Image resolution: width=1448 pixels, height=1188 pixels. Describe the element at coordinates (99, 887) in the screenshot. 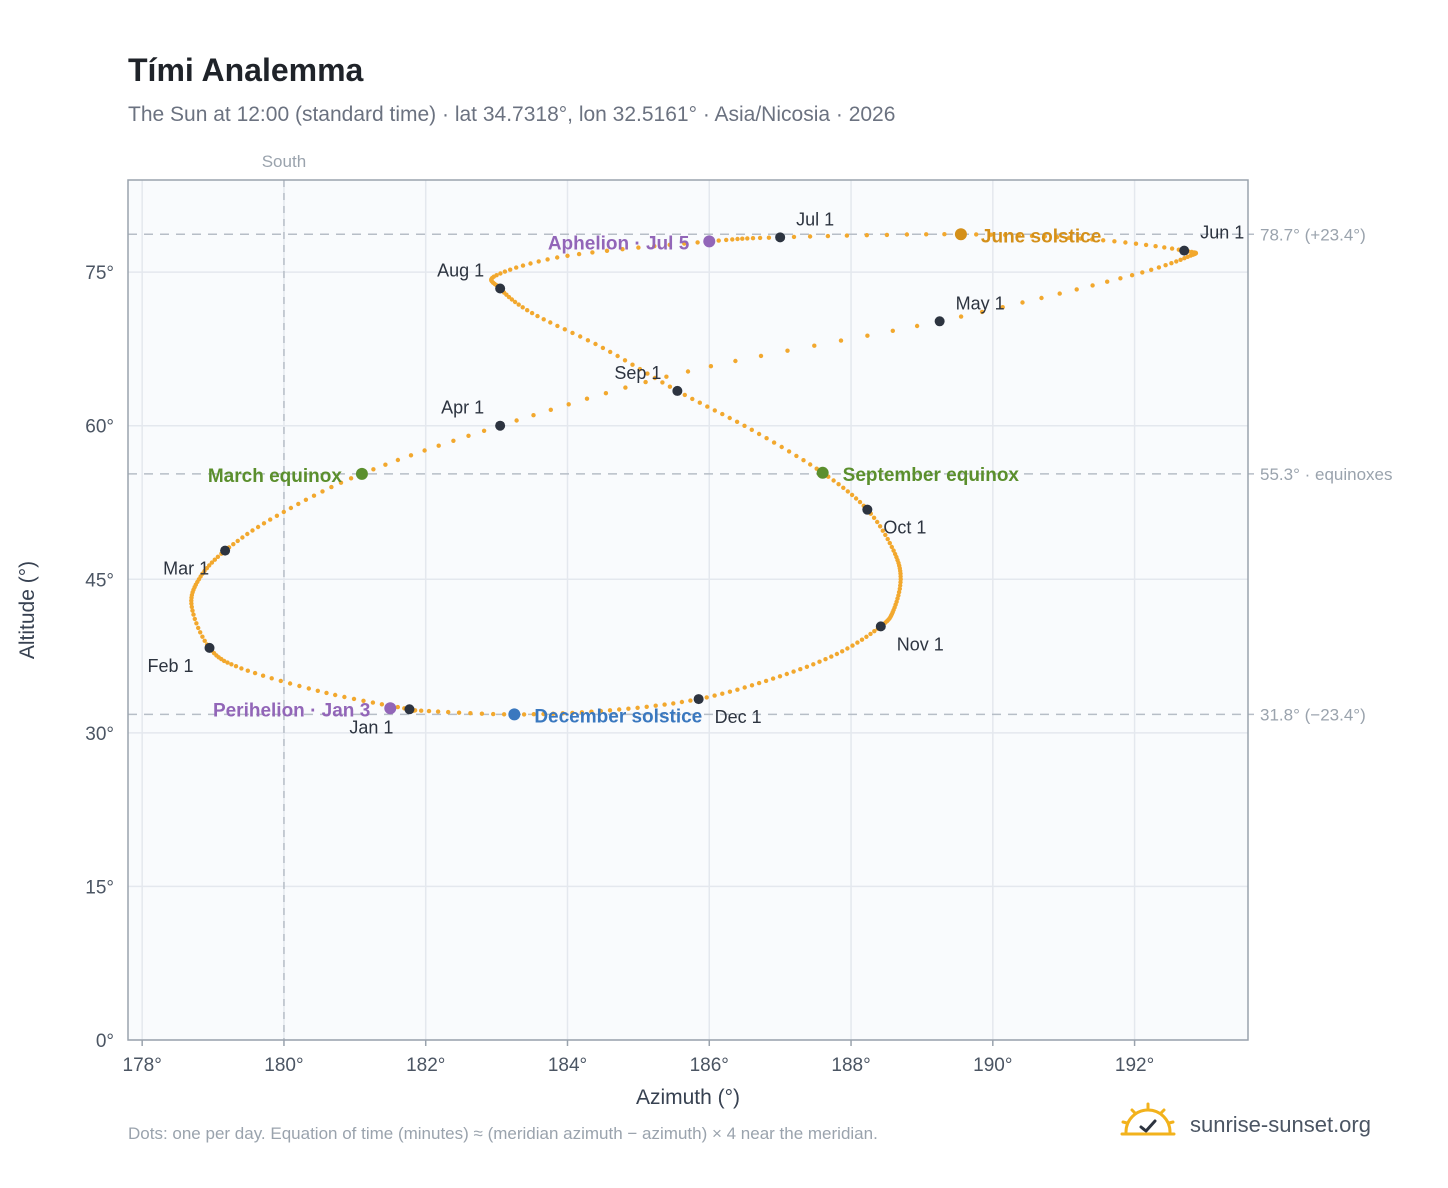

I see `y-tick-label: 15°` at that location.